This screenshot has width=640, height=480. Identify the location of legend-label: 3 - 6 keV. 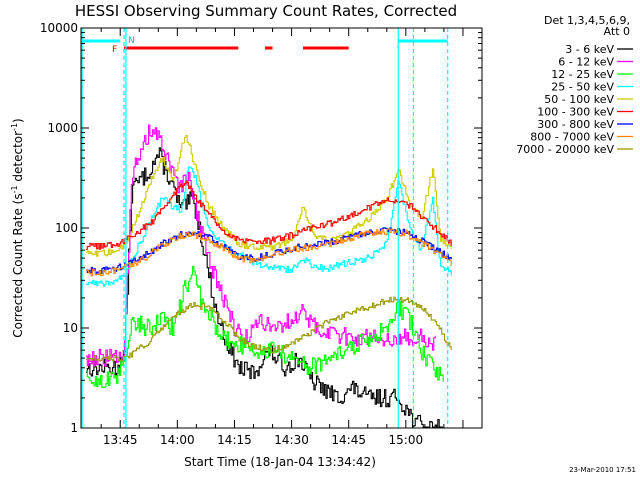
(589, 49).